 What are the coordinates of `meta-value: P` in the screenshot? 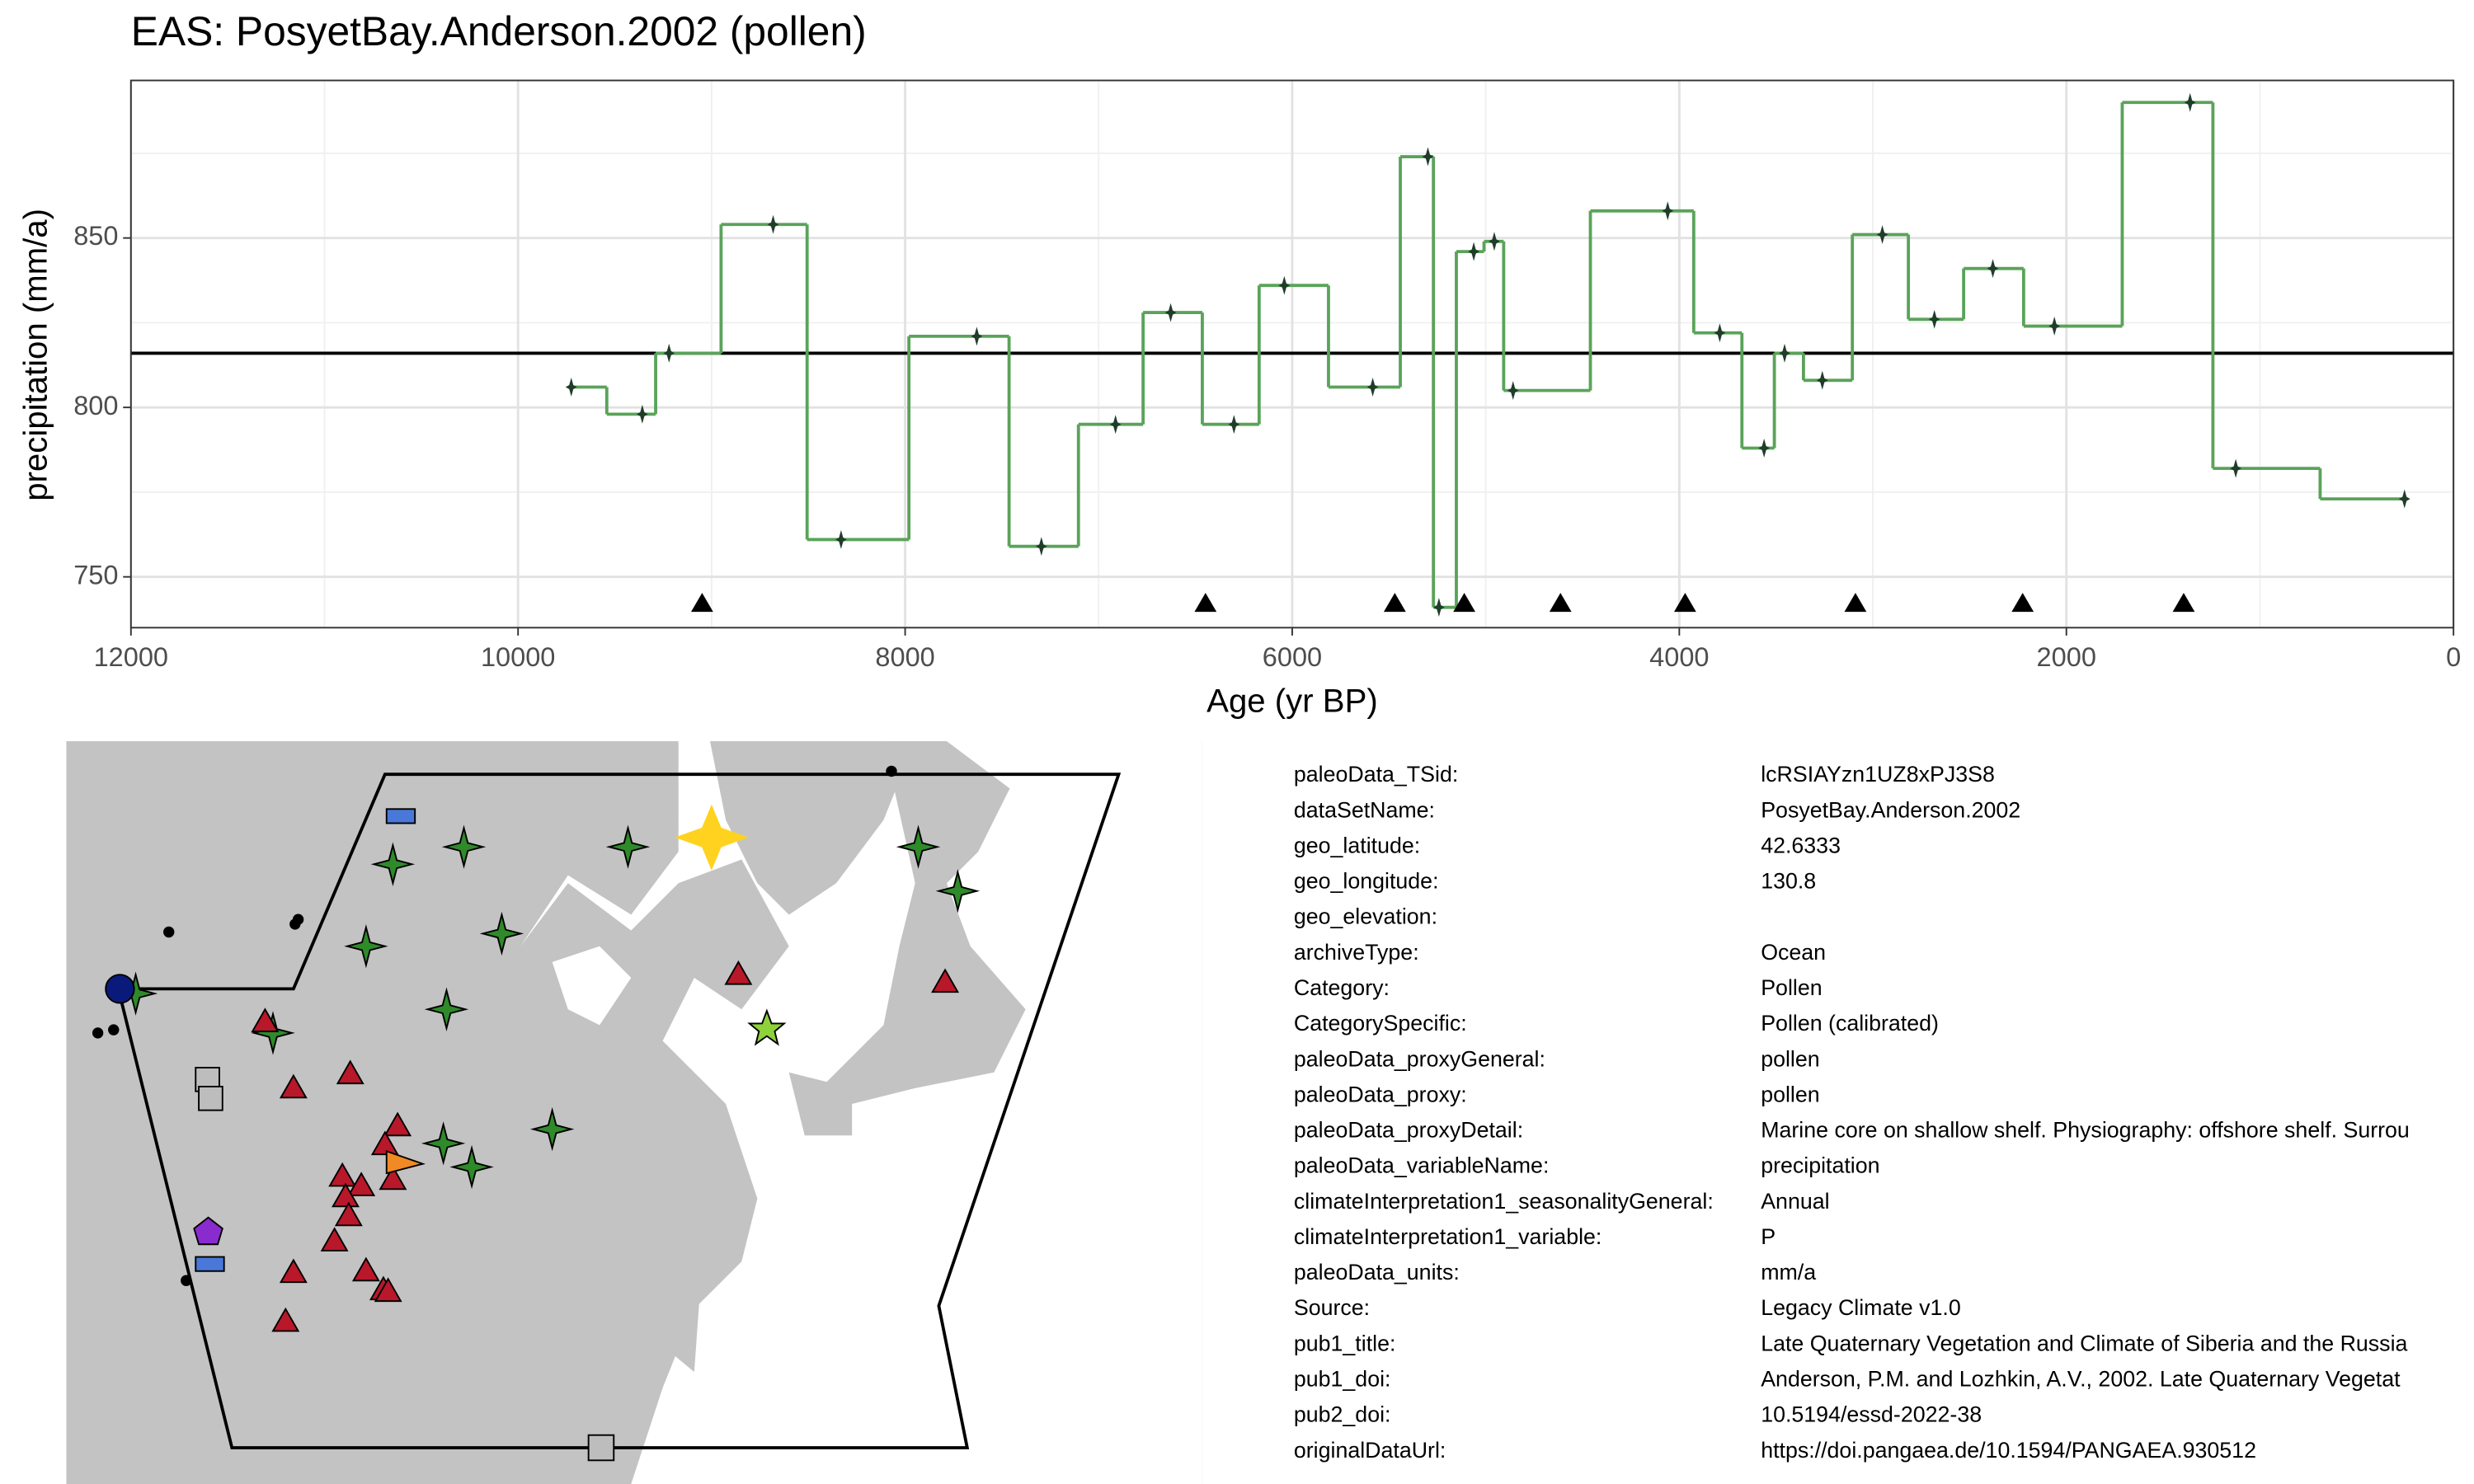 It's located at (1768, 1236).